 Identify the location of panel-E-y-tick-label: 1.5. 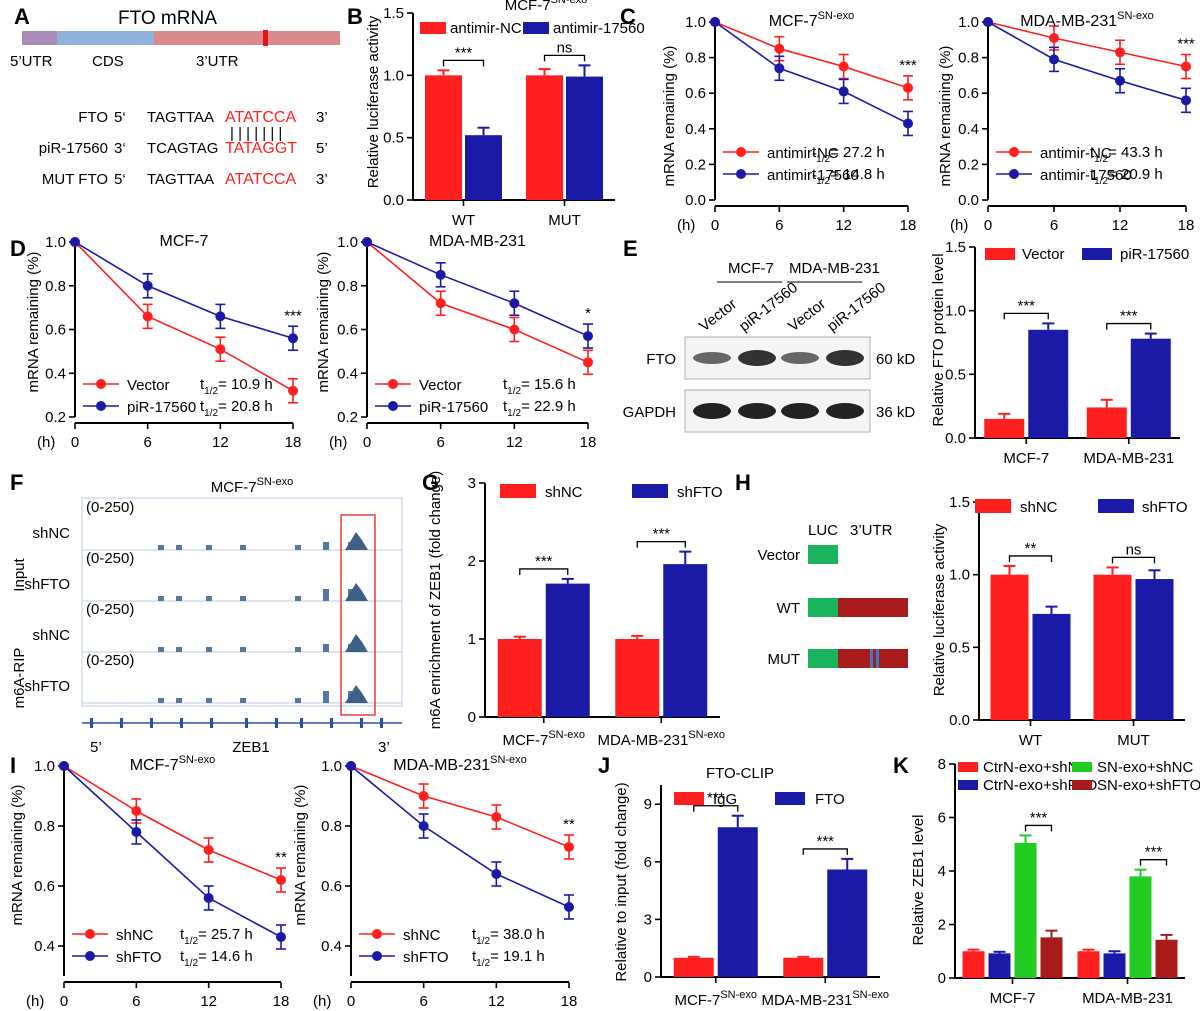
(955, 247).